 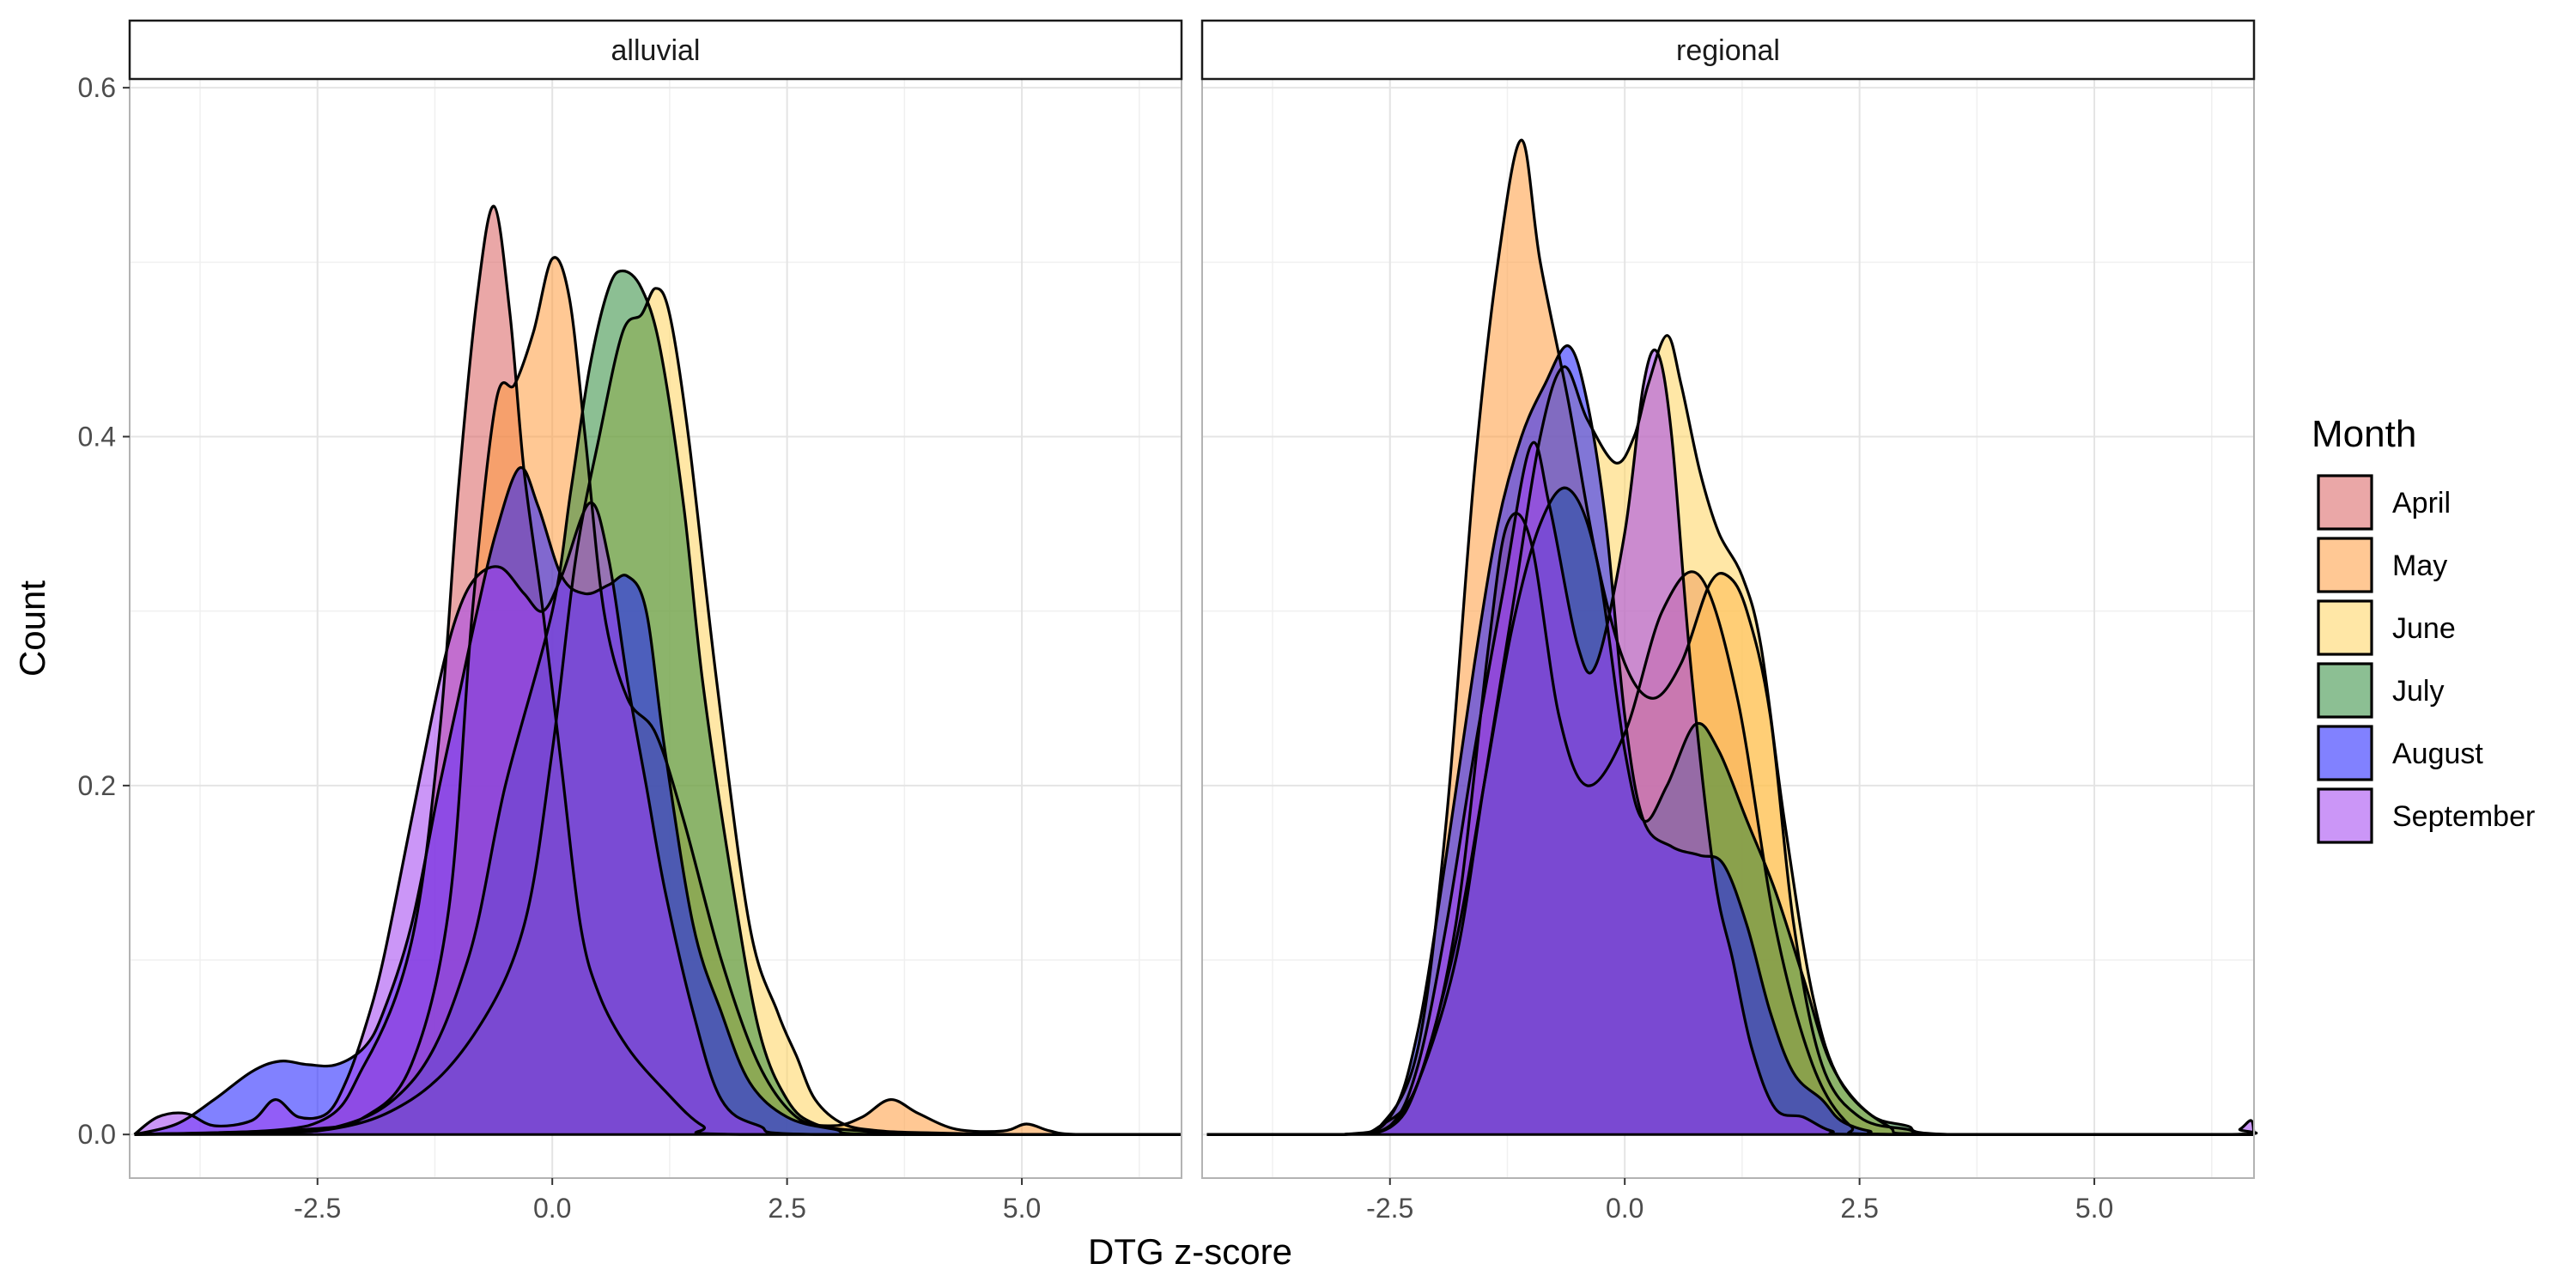 I want to click on legend-label-june: June, so click(x=2424, y=629).